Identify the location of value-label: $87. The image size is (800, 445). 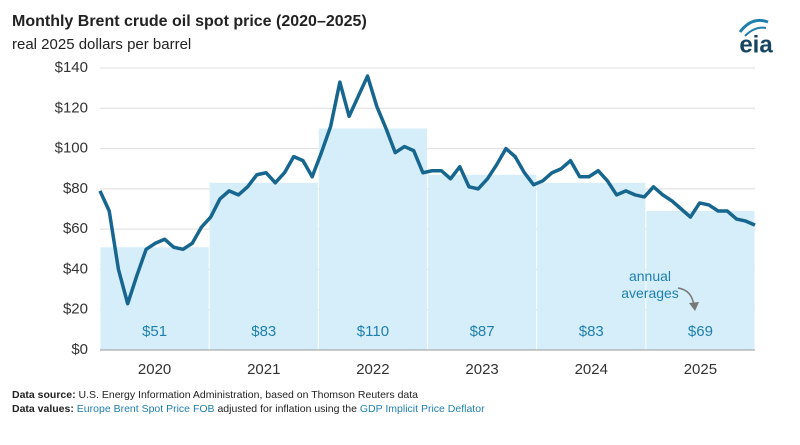
(482, 331).